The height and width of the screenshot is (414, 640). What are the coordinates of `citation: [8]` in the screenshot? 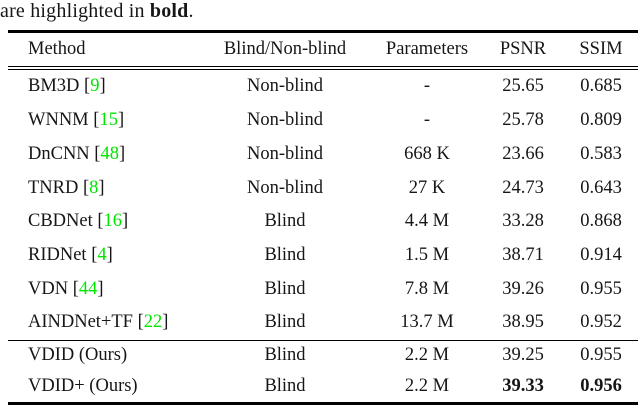 It's located at (91, 187).